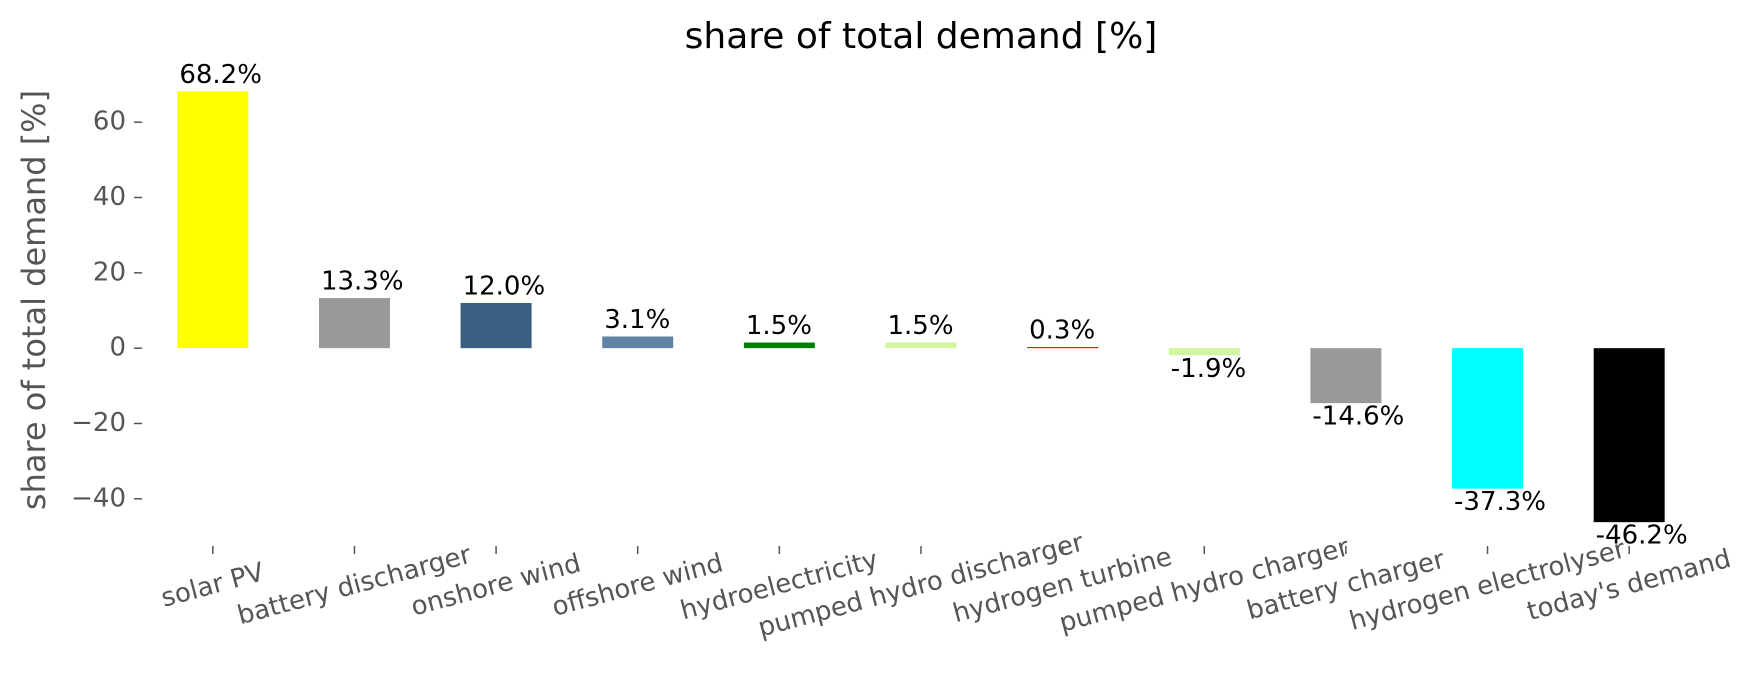  Describe the element at coordinates (362, 282) in the screenshot. I see `value-label: 13.3%` at that location.